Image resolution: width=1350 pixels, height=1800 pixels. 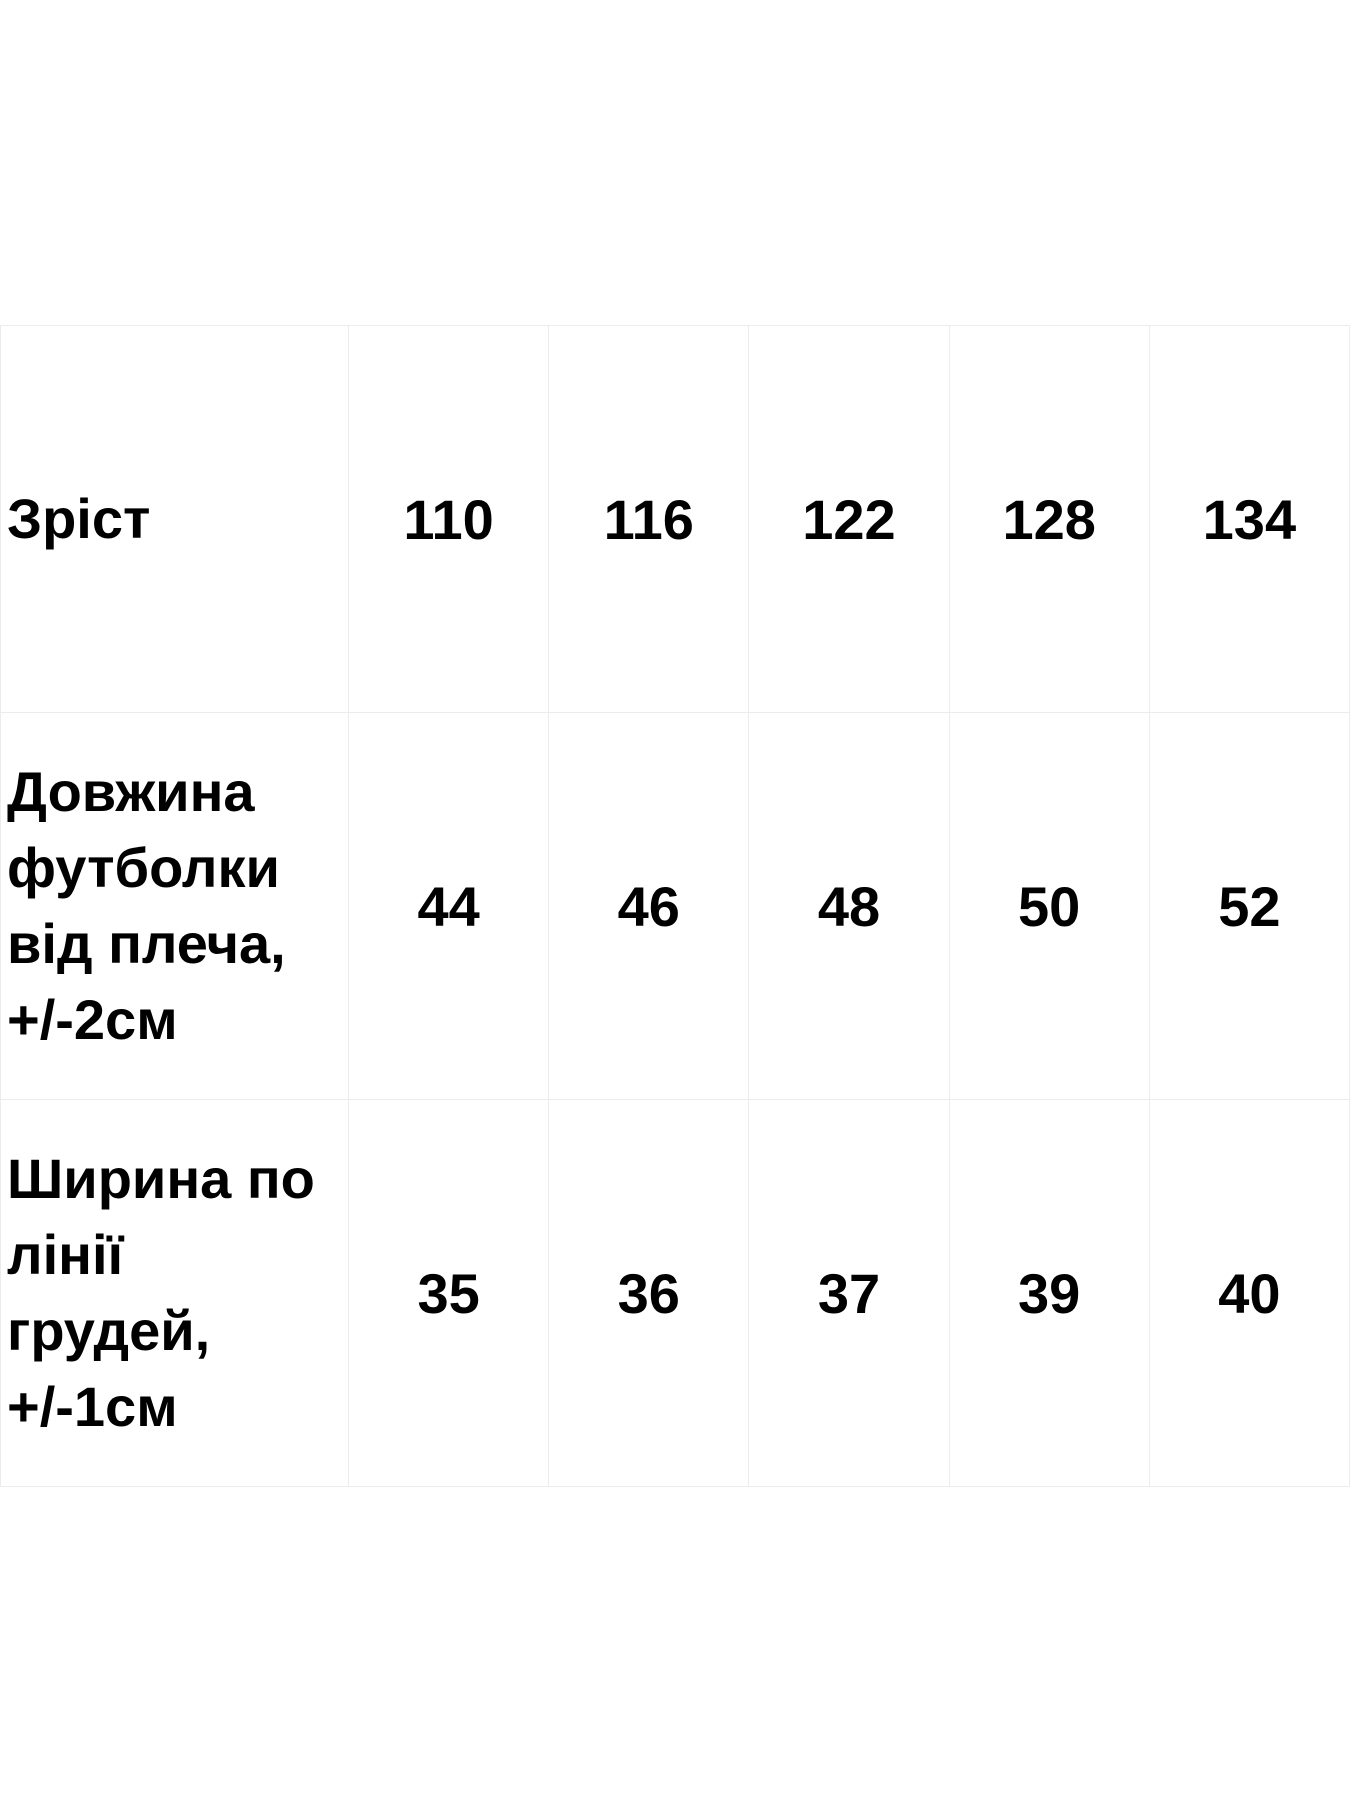 What do you see at coordinates (649, 519) in the screenshot?
I see `table-cell: 116` at bounding box center [649, 519].